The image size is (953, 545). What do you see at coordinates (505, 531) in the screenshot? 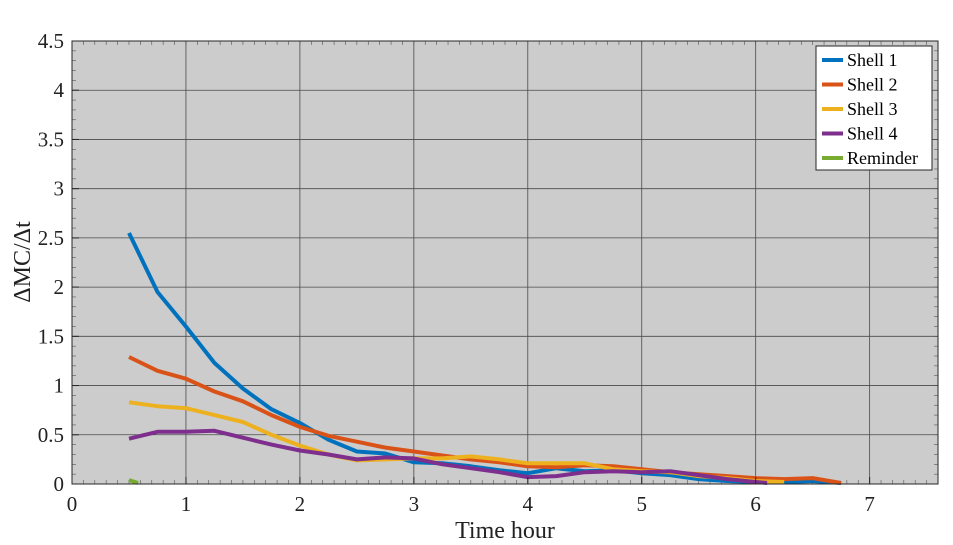
I see `x-axis-title: Time hour` at bounding box center [505, 531].